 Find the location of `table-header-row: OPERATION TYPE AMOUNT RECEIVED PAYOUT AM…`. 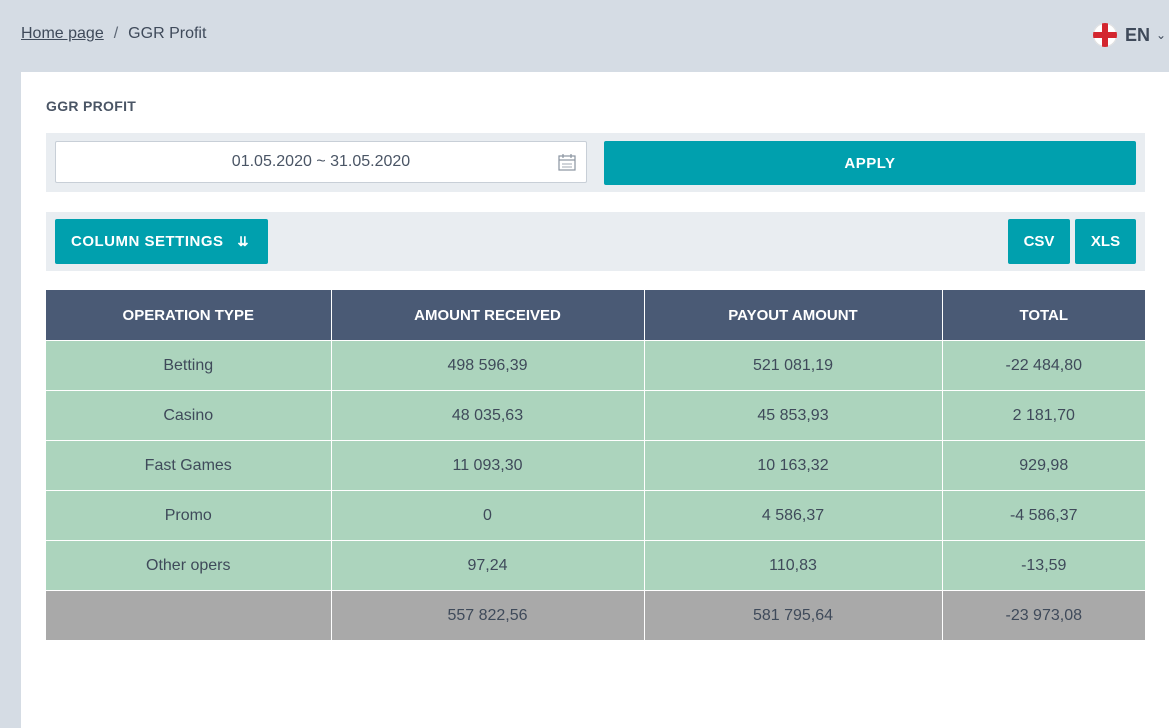

table-header-row: OPERATION TYPE AMOUNT RECEIVED PAYOUT AM… is located at coordinates (595, 315).